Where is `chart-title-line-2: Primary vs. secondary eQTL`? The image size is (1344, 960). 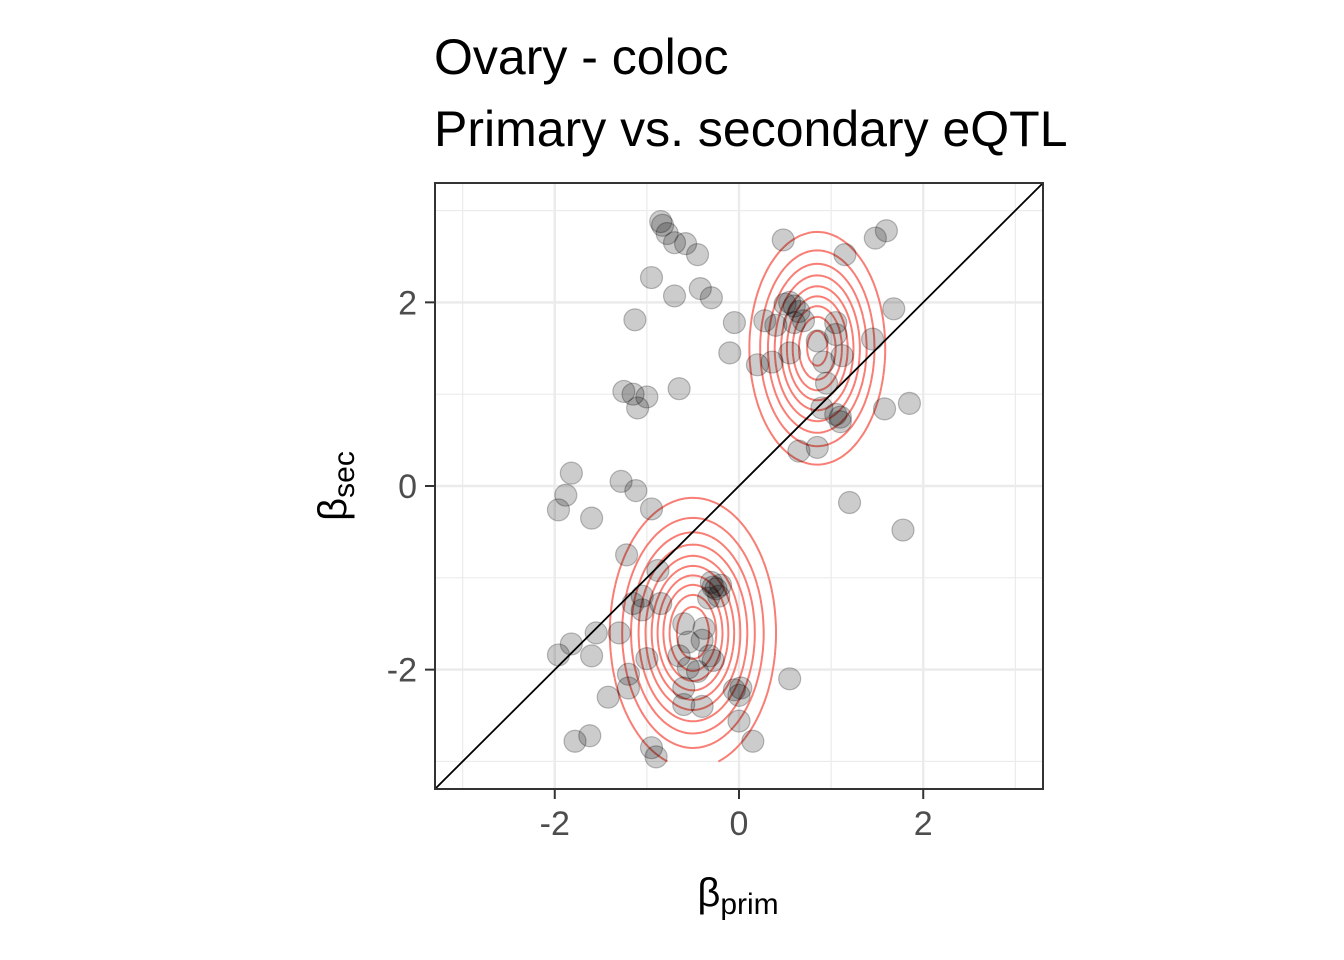 chart-title-line-2: Primary vs. secondary eQTL is located at coordinates (751, 129).